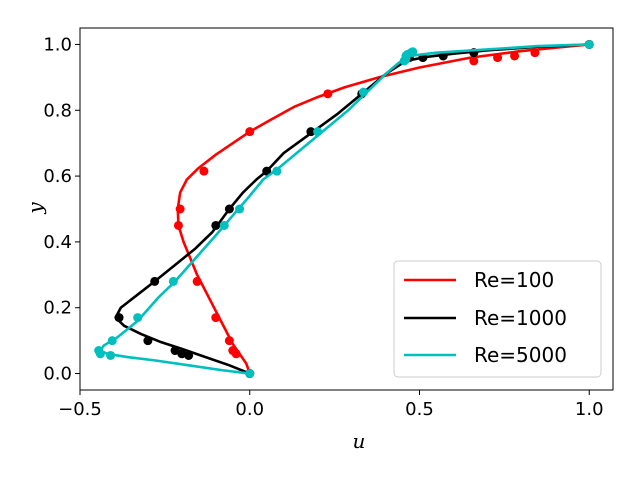 The width and height of the screenshot is (640, 480). I want to click on x-tick-label-1: 0.0, so click(249, 409).